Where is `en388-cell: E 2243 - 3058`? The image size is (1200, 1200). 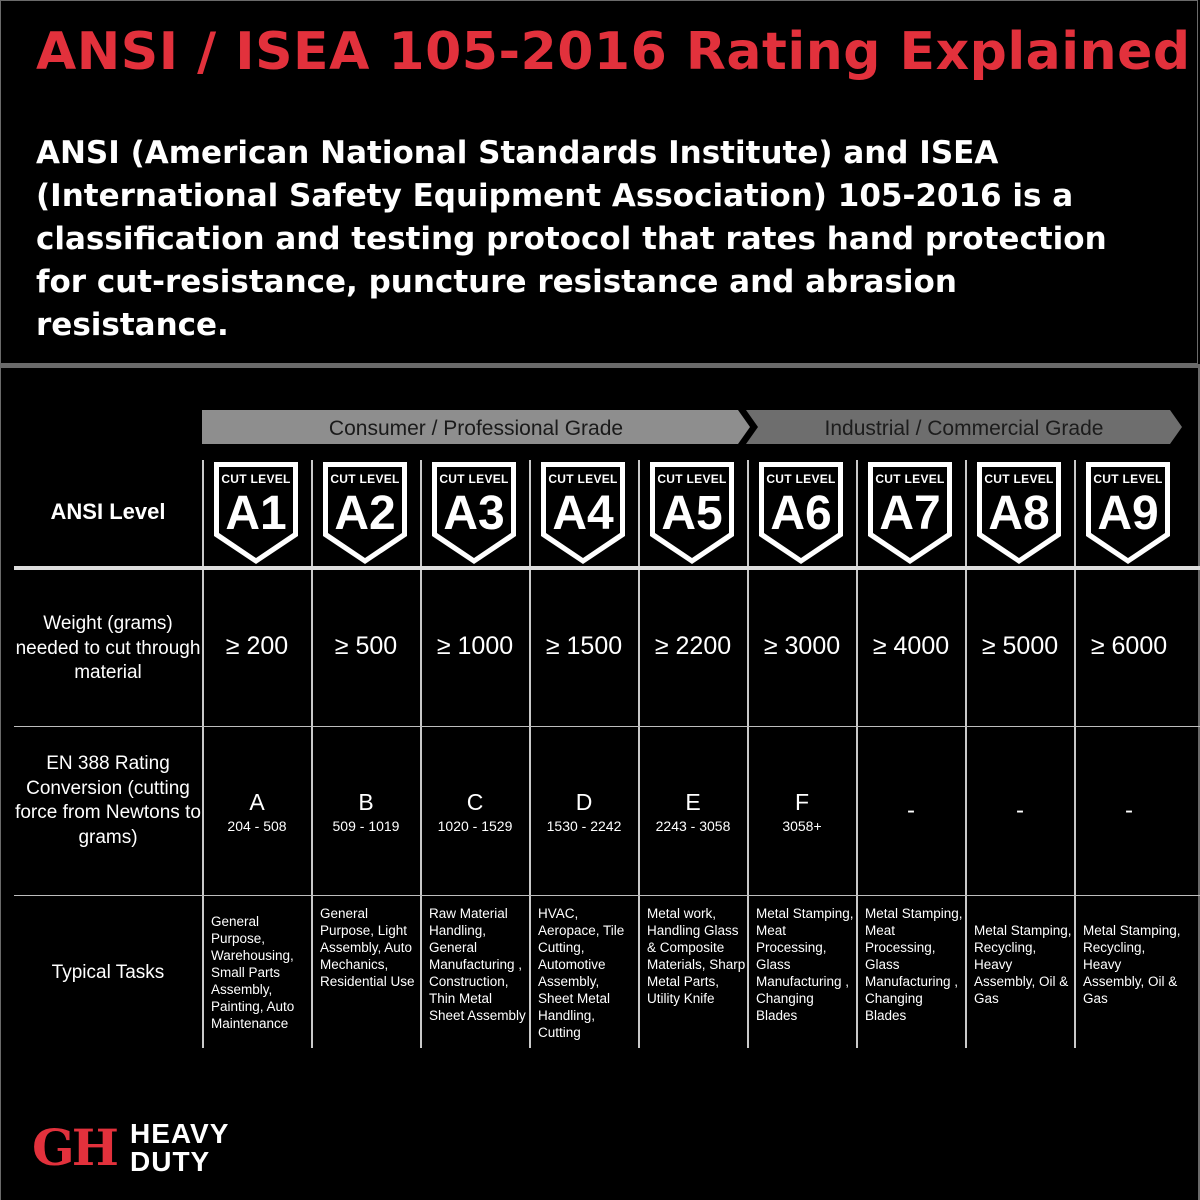
en388-cell: E 2243 - 3058 is located at coordinates (693, 812).